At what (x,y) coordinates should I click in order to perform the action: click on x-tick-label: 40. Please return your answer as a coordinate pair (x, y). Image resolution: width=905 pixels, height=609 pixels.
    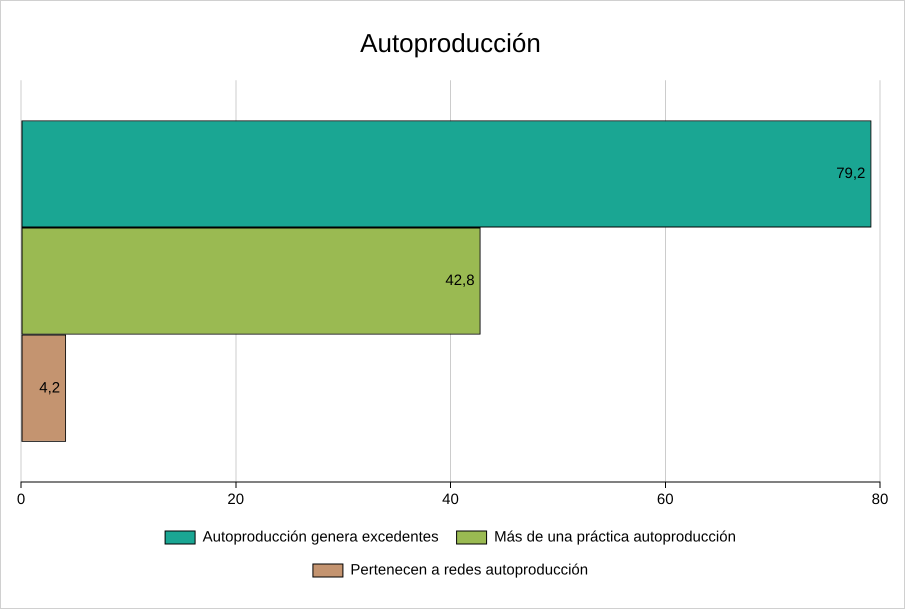
    Looking at the image, I should click on (450, 499).